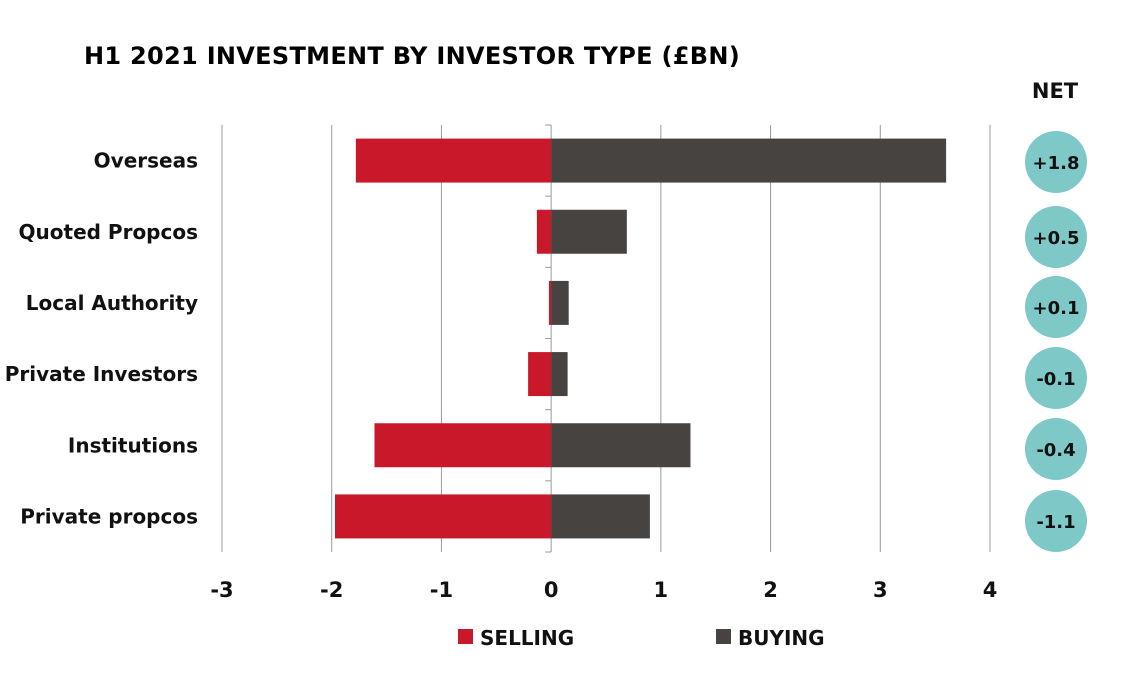  I want to click on x-tick-label: 1, so click(661, 590).